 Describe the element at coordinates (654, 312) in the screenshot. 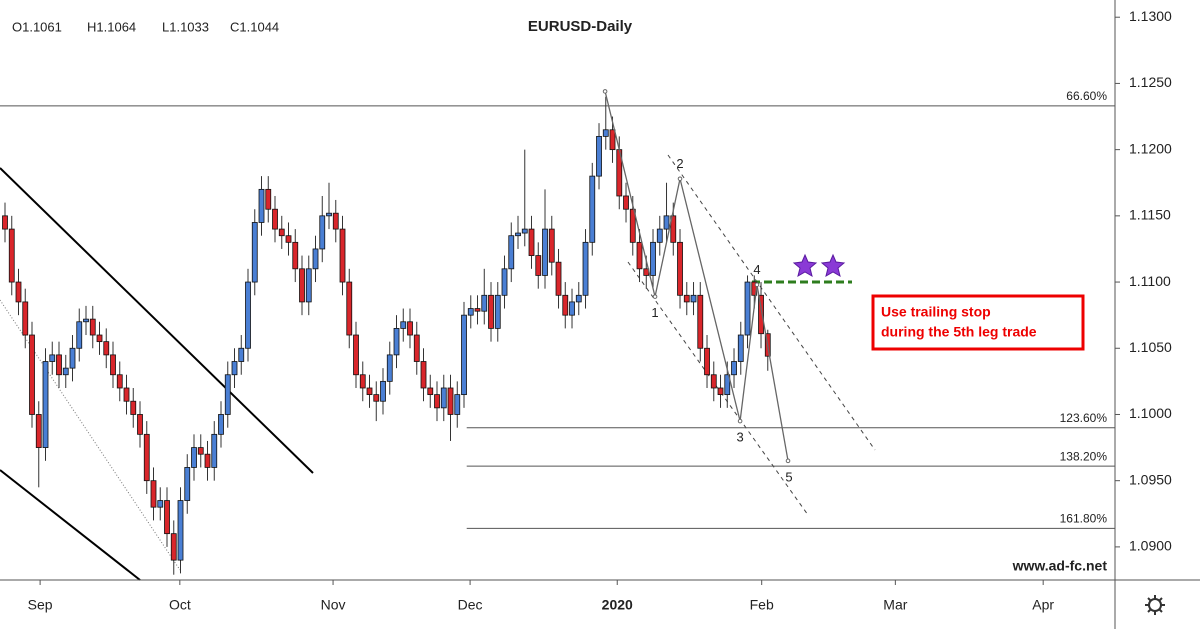

I see `wave-label: 1` at that location.